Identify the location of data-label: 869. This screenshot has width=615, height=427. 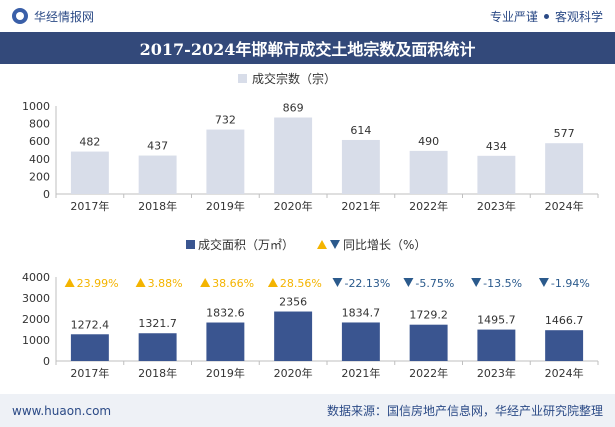
(293, 108).